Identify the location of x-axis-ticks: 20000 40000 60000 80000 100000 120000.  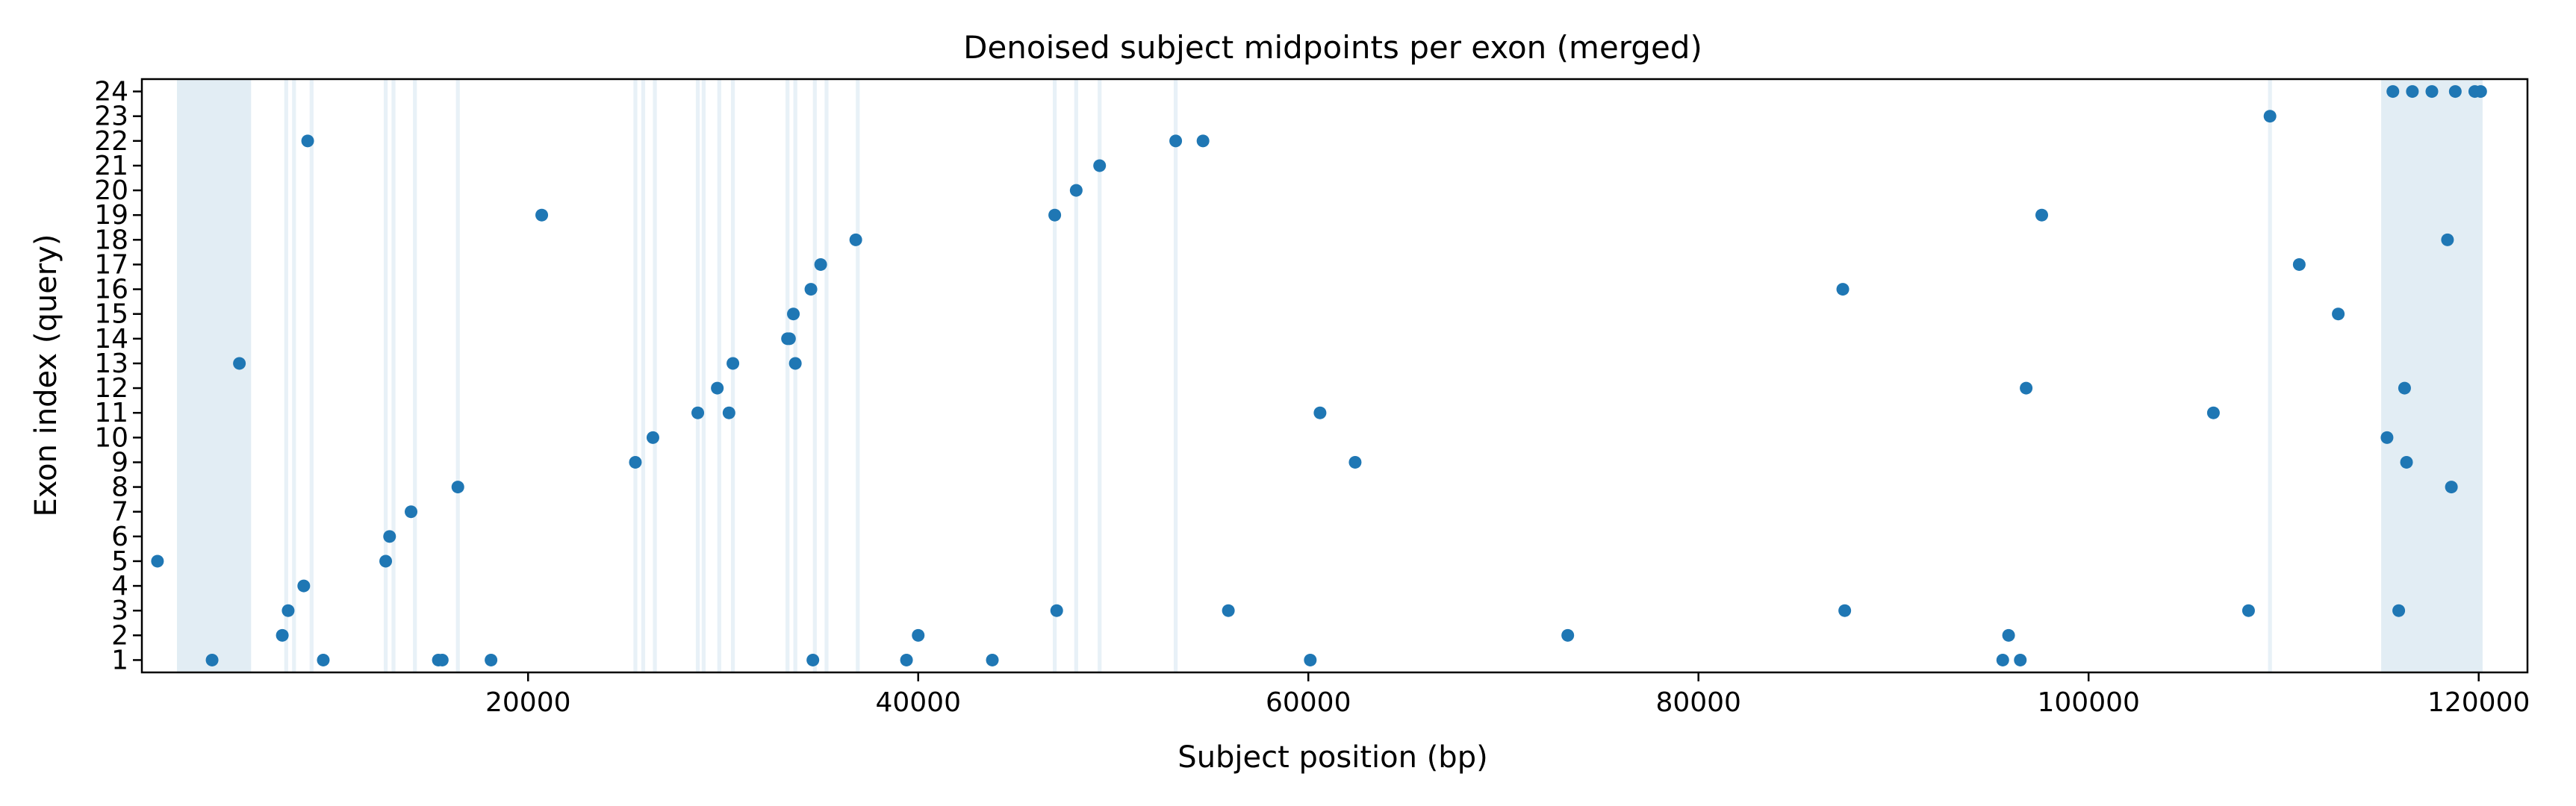
(1507, 695).